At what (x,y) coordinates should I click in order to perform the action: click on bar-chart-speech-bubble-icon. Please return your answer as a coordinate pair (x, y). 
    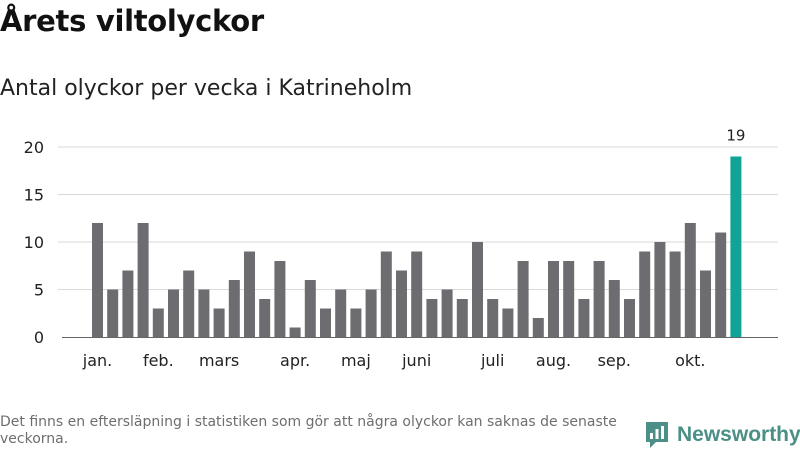
    Looking at the image, I should click on (657, 435).